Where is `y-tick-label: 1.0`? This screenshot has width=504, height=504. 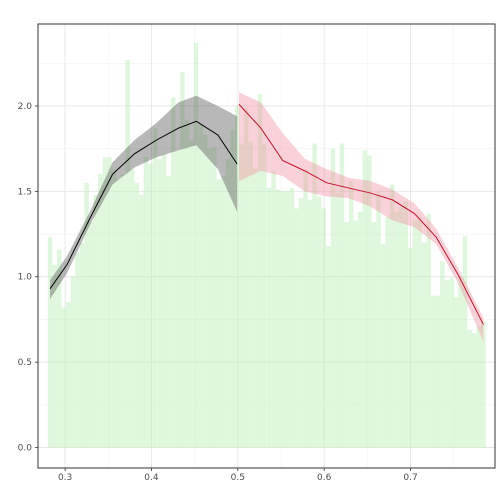 y-tick-label: 1.0 is located at coordinates (25, 278).